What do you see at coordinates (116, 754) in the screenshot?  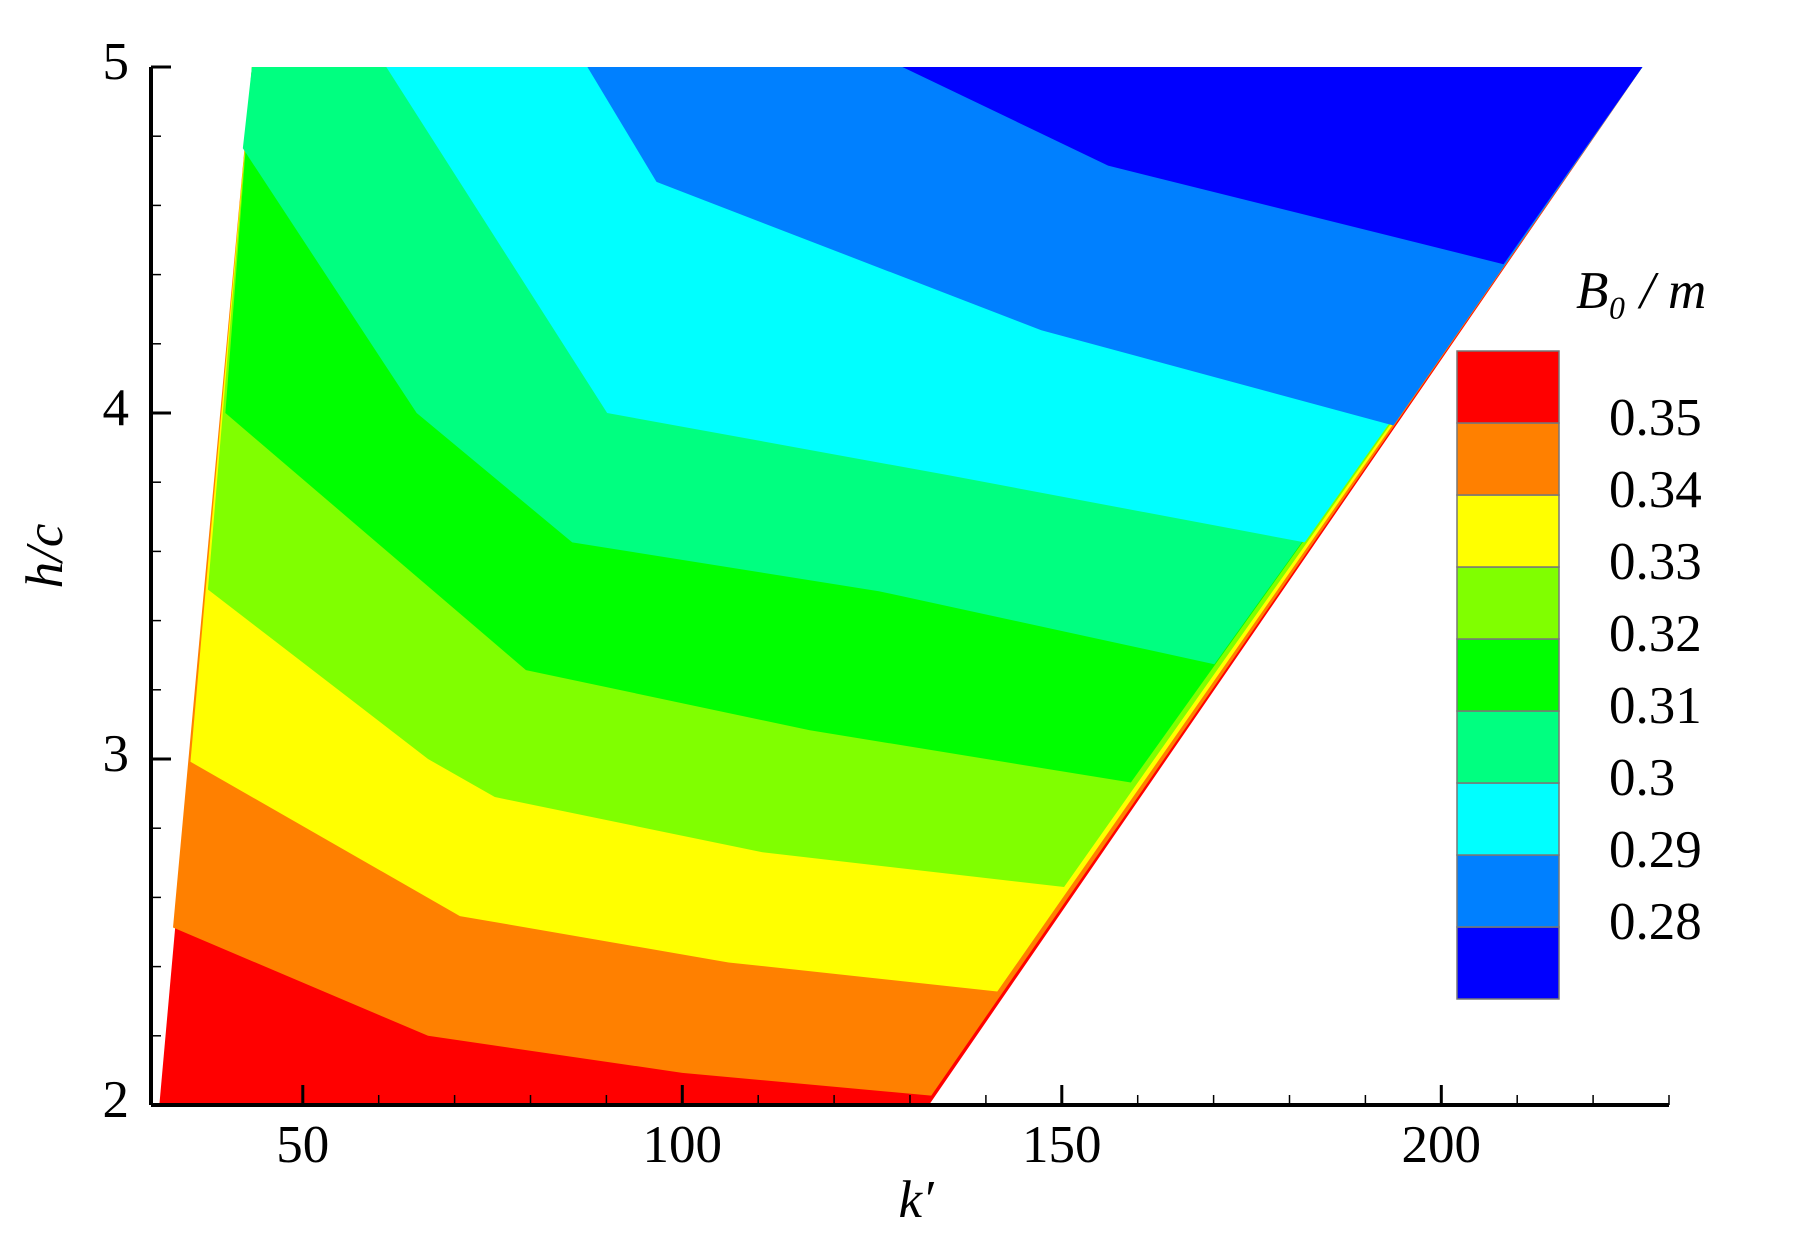 I see `y-tick-label: 3` at bounding box center [116, 754].